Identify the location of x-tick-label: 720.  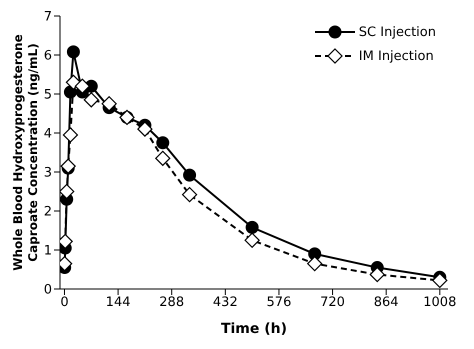
(332, 302).